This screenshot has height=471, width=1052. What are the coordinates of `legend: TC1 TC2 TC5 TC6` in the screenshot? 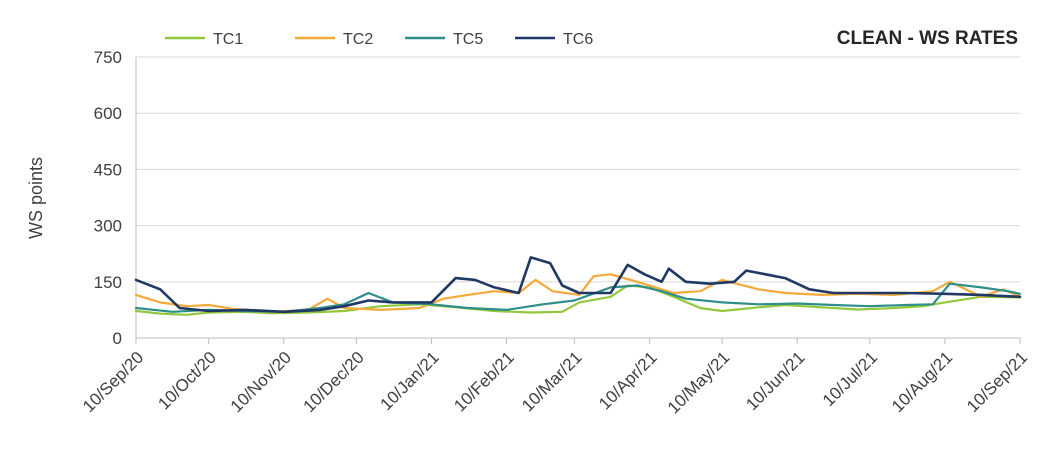 It's located at (379, 39).